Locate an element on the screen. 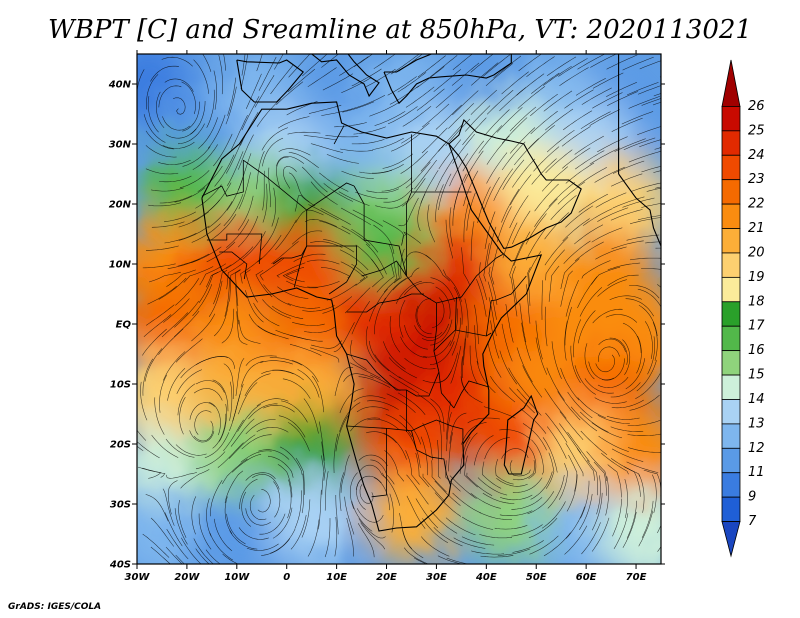 Image resolution: width=800 pixels, height=618 pixels. colorbar-label: 14 is located at coordinates (756, 399).